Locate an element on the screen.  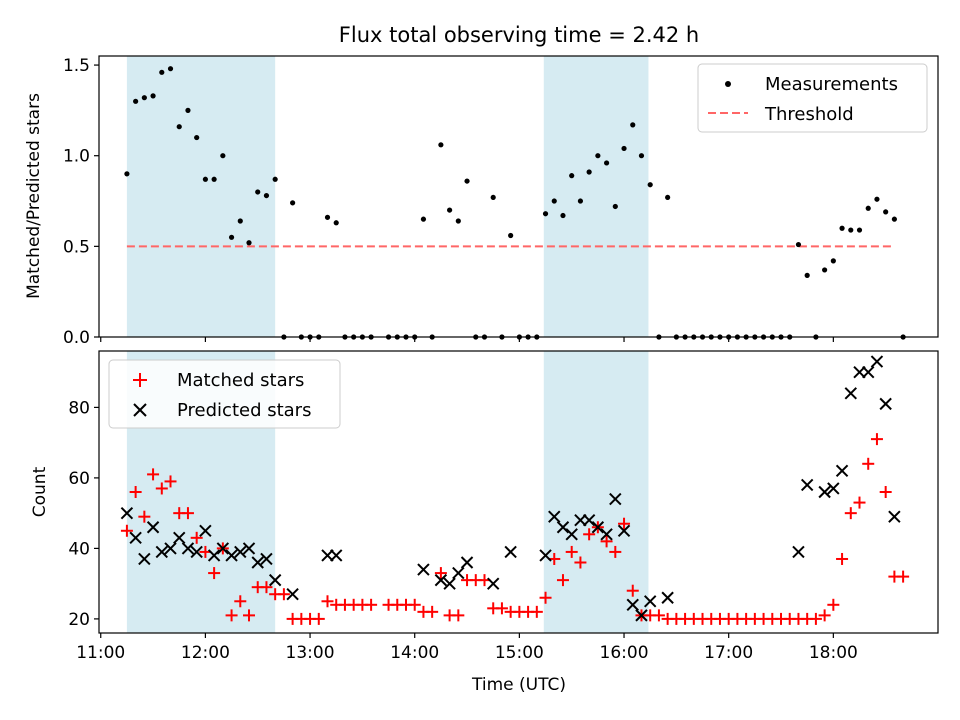
x-tick-label: 15:00 is located at coordinates (519, 653).